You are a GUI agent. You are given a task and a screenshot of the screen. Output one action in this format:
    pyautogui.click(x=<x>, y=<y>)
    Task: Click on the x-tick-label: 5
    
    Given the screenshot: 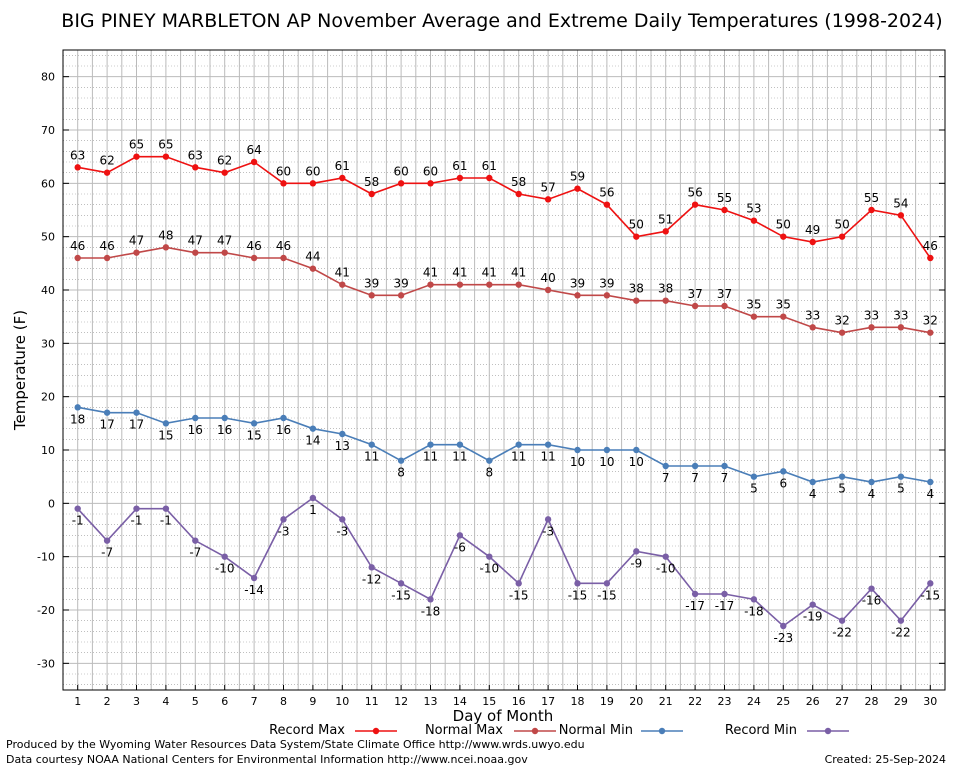 What is the action you would take?
    pyautogui.click(x=195, y=701)
    